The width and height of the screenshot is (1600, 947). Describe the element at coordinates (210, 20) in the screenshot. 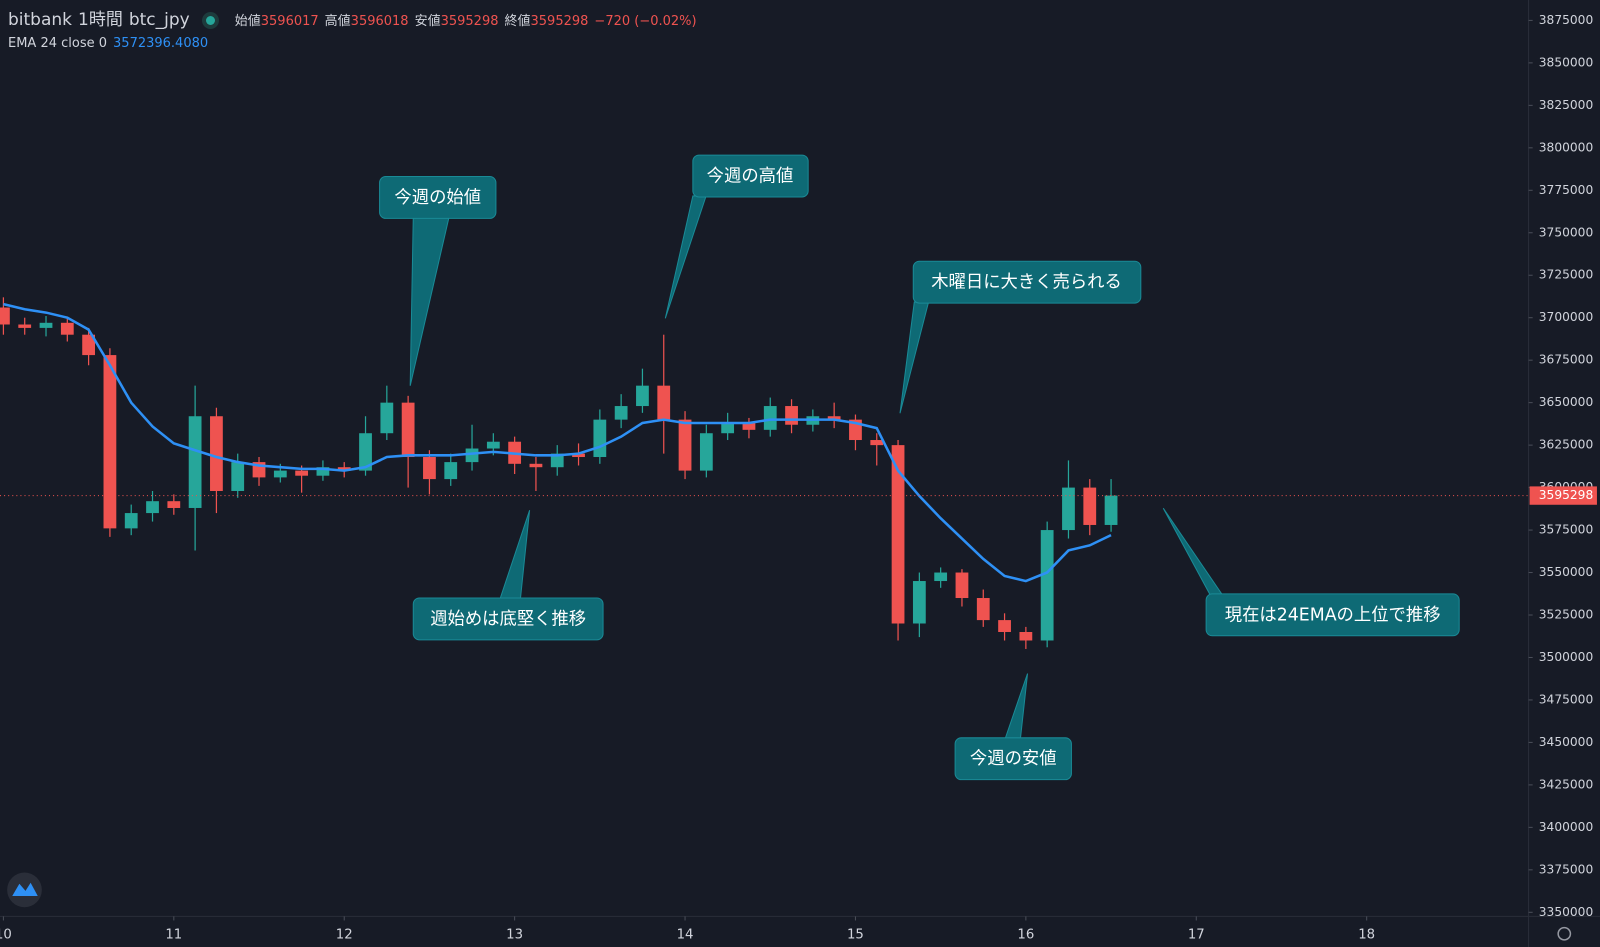

I see `status-dot` at that location.